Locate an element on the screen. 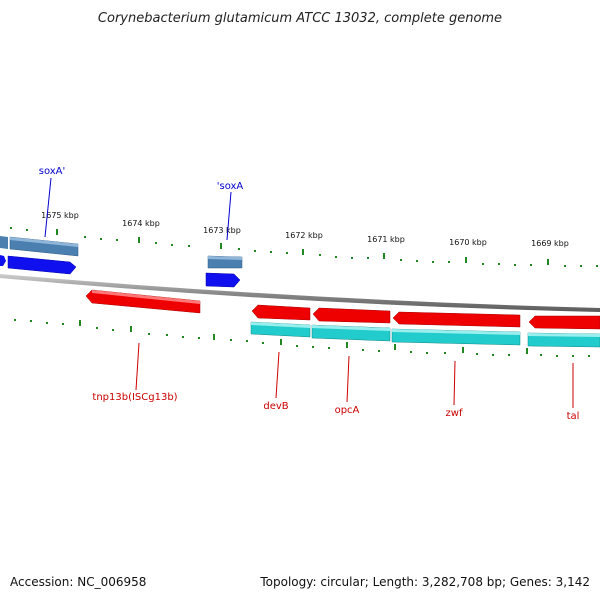 The width and height of the screenshot is (600, 600). tick-label: 1671 kbp is located at coordinates (386, 239).